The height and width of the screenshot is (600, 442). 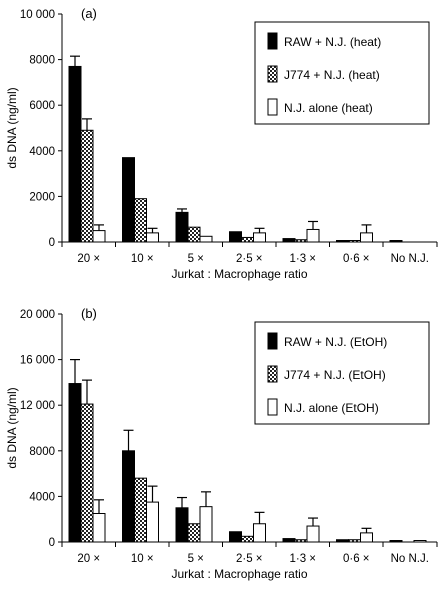 I want to click on panel-label: (b), so click(x=89, y=313).